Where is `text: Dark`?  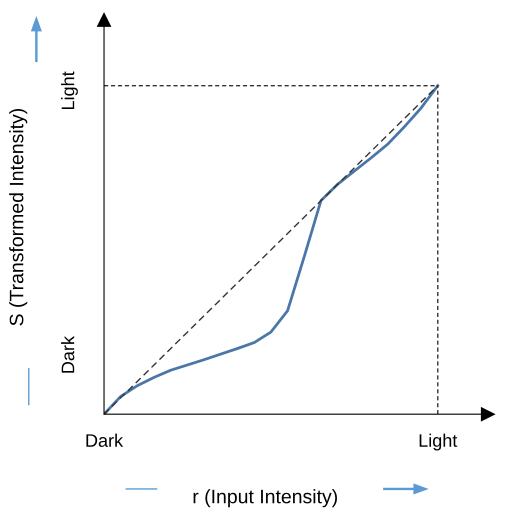
text: Dark is located at coordinates (67, 354).